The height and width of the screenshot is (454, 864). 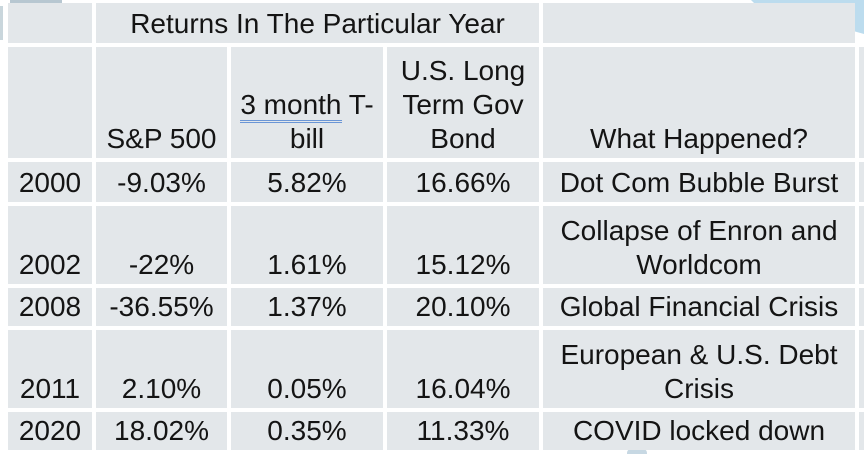 I want to click on cell-sp500: -22%, so click(x=161, y=245).